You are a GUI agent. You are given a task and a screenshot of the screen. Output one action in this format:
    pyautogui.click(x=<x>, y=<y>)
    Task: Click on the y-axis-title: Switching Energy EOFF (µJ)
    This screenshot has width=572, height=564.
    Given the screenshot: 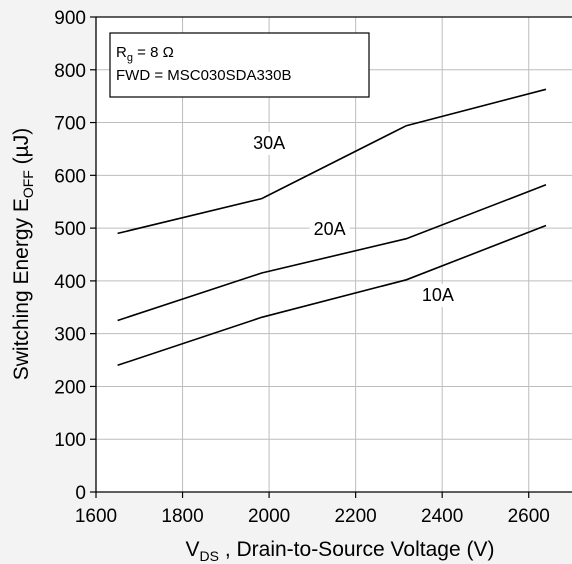 What is the action you would take?
    pyautogui.click(x=23, y=254)
    